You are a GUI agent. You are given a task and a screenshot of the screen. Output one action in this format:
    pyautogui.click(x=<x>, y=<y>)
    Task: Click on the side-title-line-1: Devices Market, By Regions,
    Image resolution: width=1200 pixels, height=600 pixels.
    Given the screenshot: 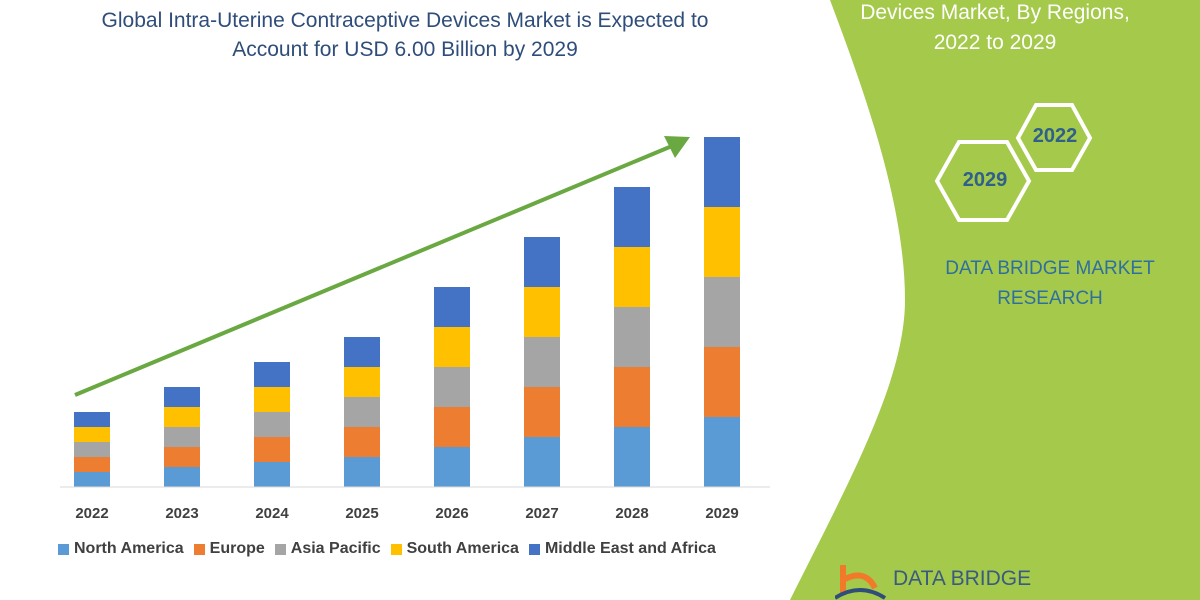 What is the action you would take?
    pyautogui.click(x=995, y=12)
    